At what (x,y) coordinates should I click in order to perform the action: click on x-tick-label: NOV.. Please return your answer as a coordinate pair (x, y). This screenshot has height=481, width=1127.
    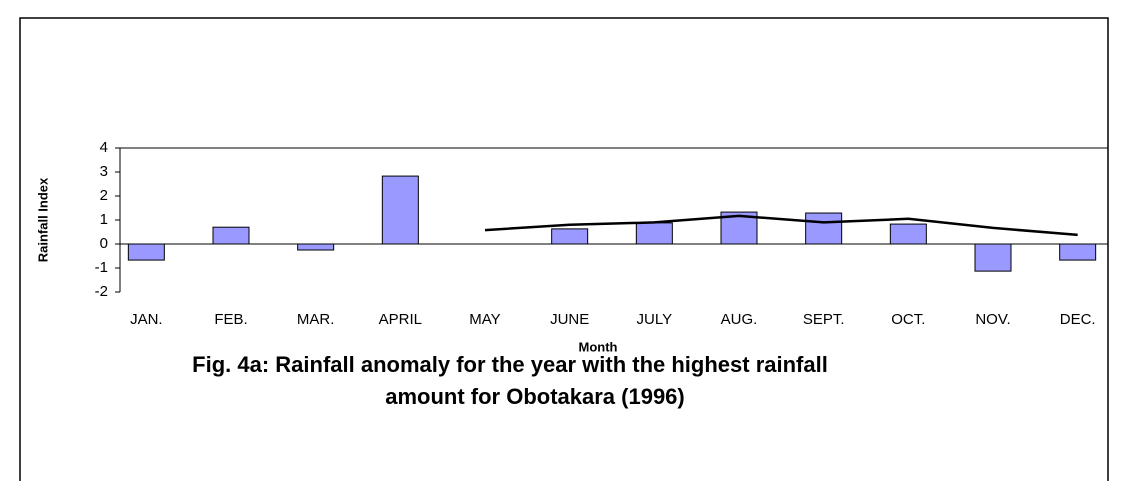
    Looking at the image, I should click on (992, 319).